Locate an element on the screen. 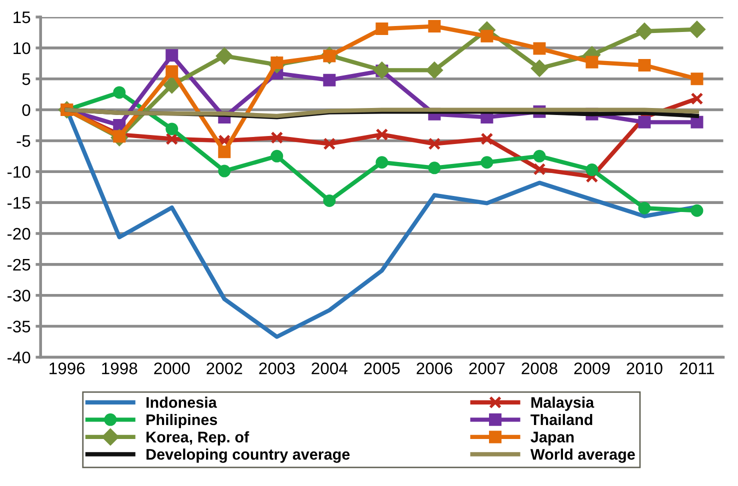  legend-label: Korea, Rep. of is located at coordinates (198, 438).